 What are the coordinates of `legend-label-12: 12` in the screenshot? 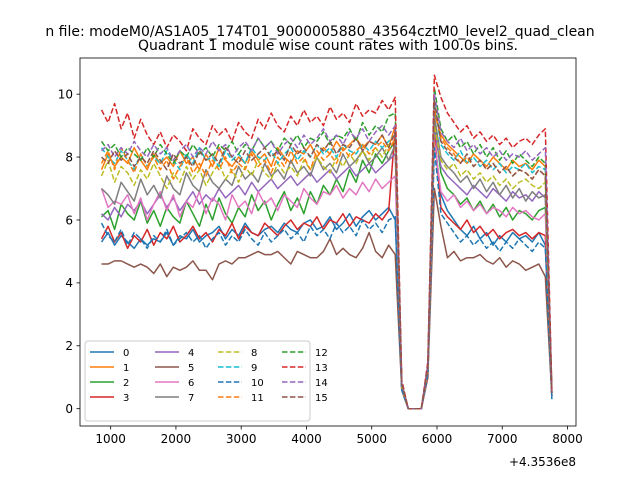 It's located at (321, 353).